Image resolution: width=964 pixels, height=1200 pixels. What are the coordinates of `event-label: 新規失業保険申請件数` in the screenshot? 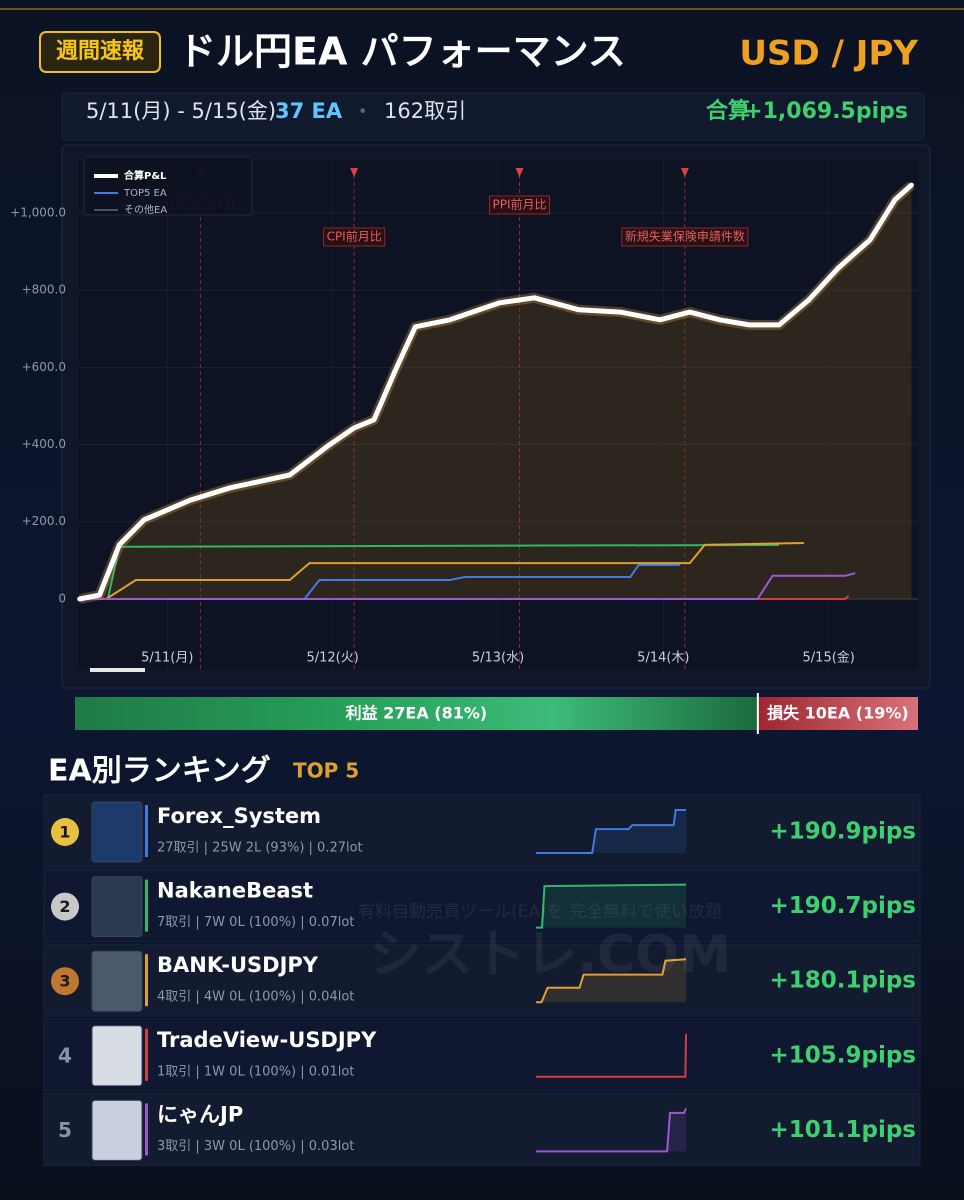 It's located at (685, 236).